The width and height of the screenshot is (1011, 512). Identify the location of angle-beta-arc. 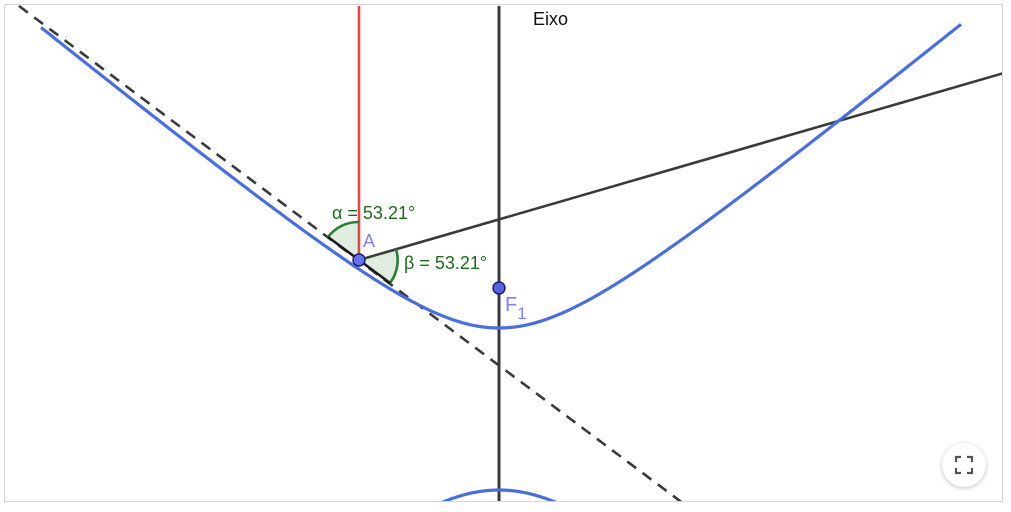
(393, 266).